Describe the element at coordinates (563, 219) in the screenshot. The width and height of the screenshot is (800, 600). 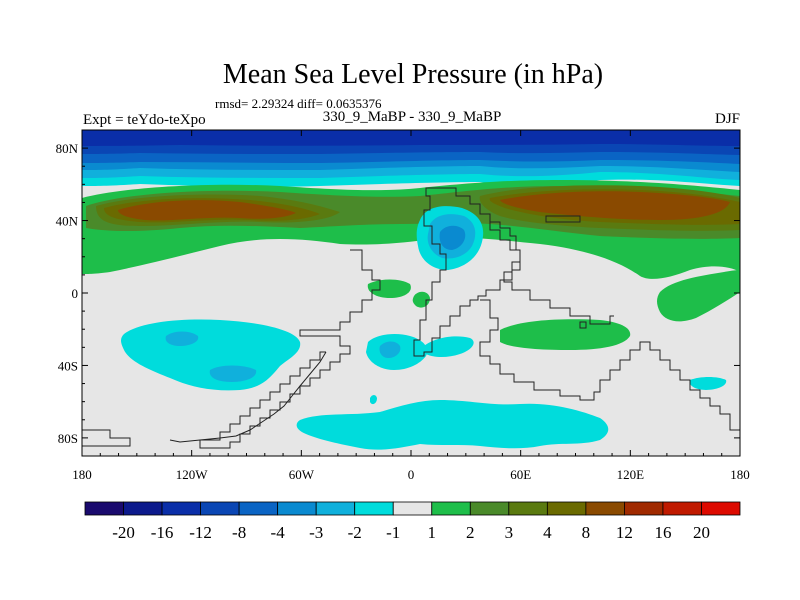
I see `coastline-east-asia` at that location.